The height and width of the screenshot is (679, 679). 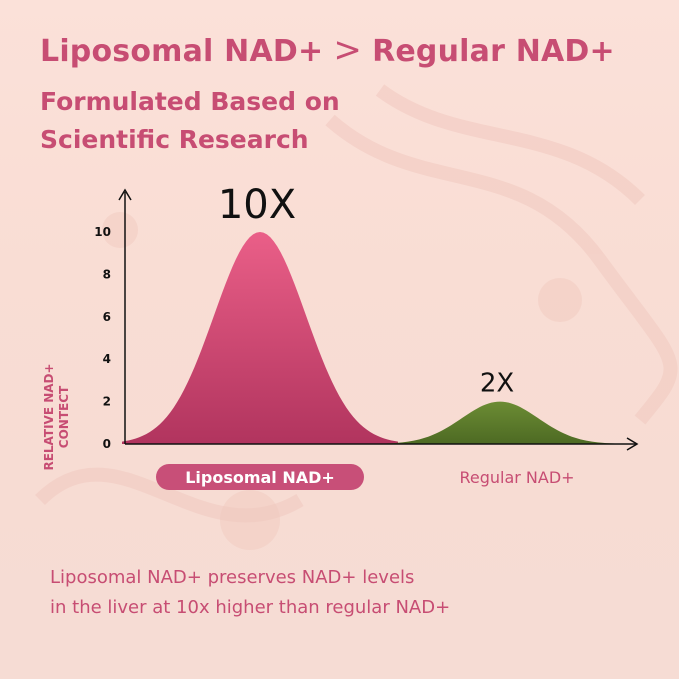 I want to click on headline: Liposomal NAD+ > Regular NAD+, so click(x=327, y=50).